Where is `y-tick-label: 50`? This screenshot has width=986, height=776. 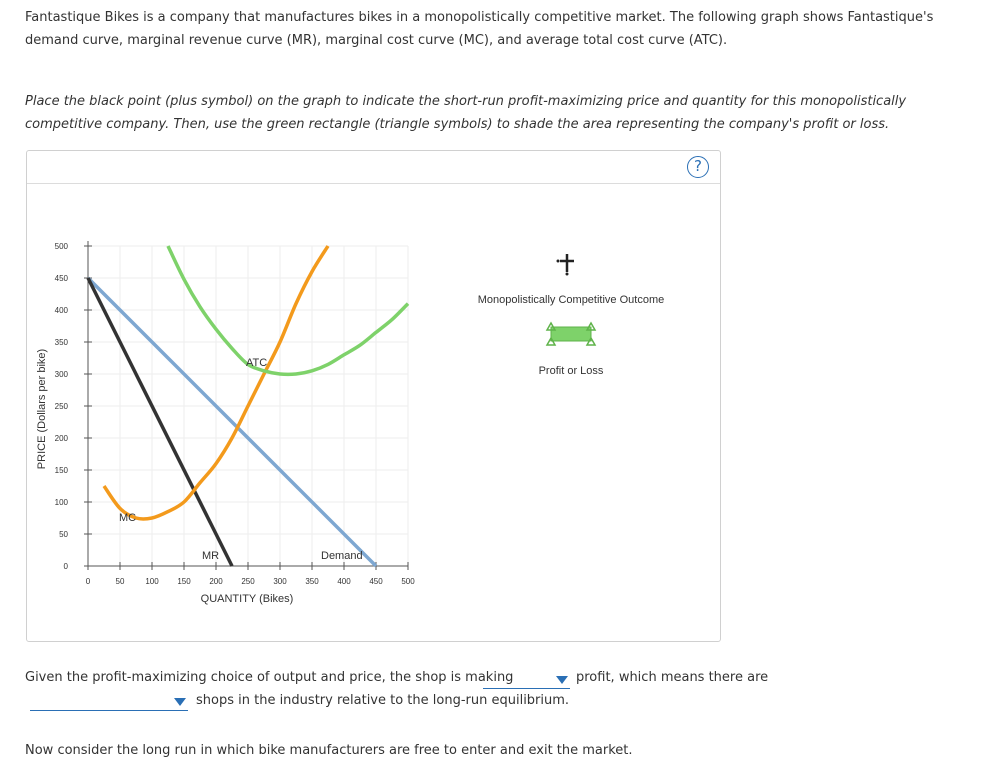
y-tick-label: 50 is located at coordinates (63, 534).